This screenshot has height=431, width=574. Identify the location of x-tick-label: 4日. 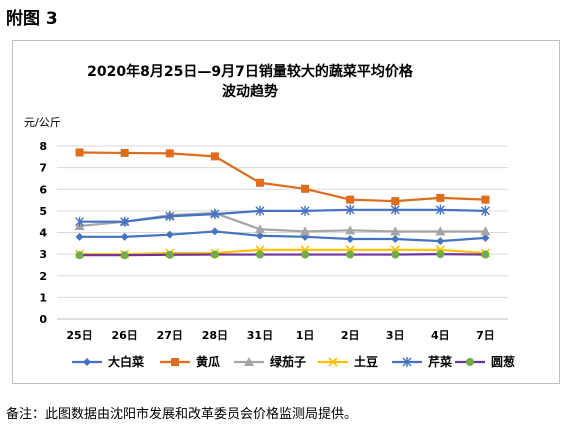
(440, 335).